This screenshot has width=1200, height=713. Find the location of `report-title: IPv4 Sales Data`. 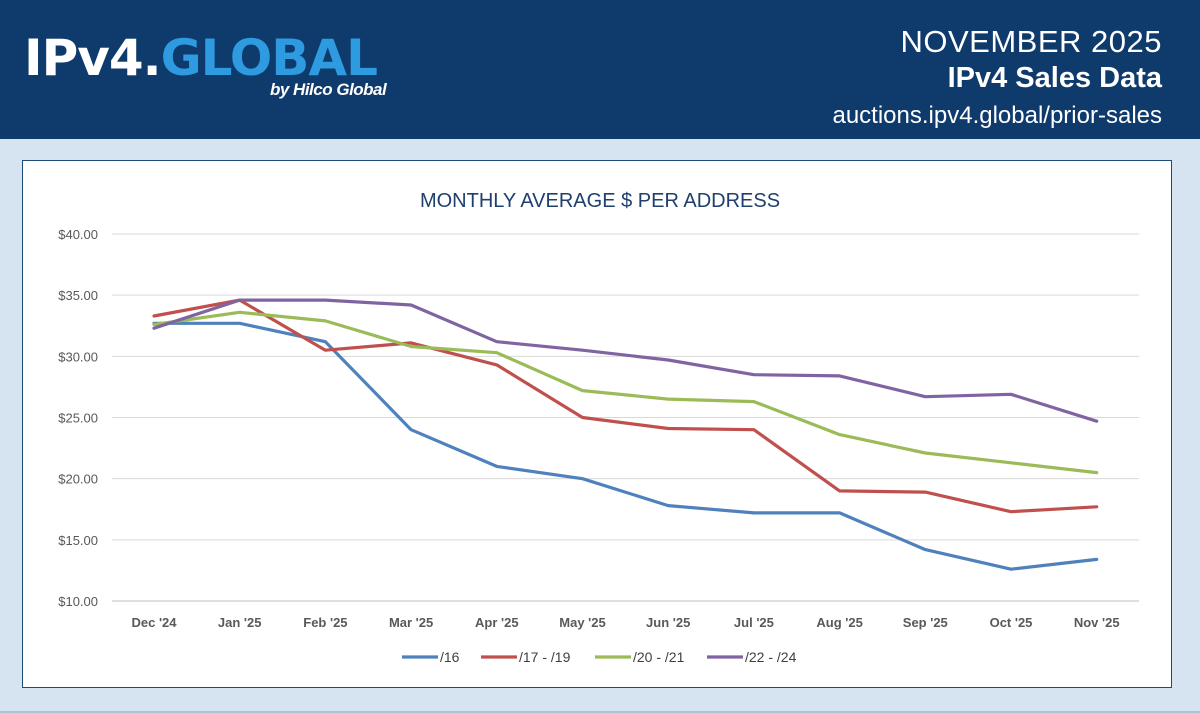

report-title: IPv4 Sales Data is located at coordinates (1054, 78).